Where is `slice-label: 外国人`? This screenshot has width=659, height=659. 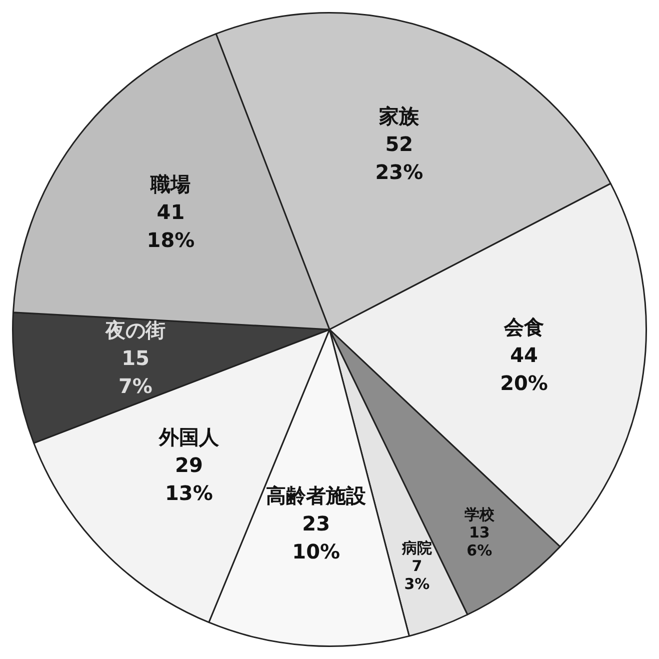
slice-label: 外国人 is located at coordinates (189, 436).